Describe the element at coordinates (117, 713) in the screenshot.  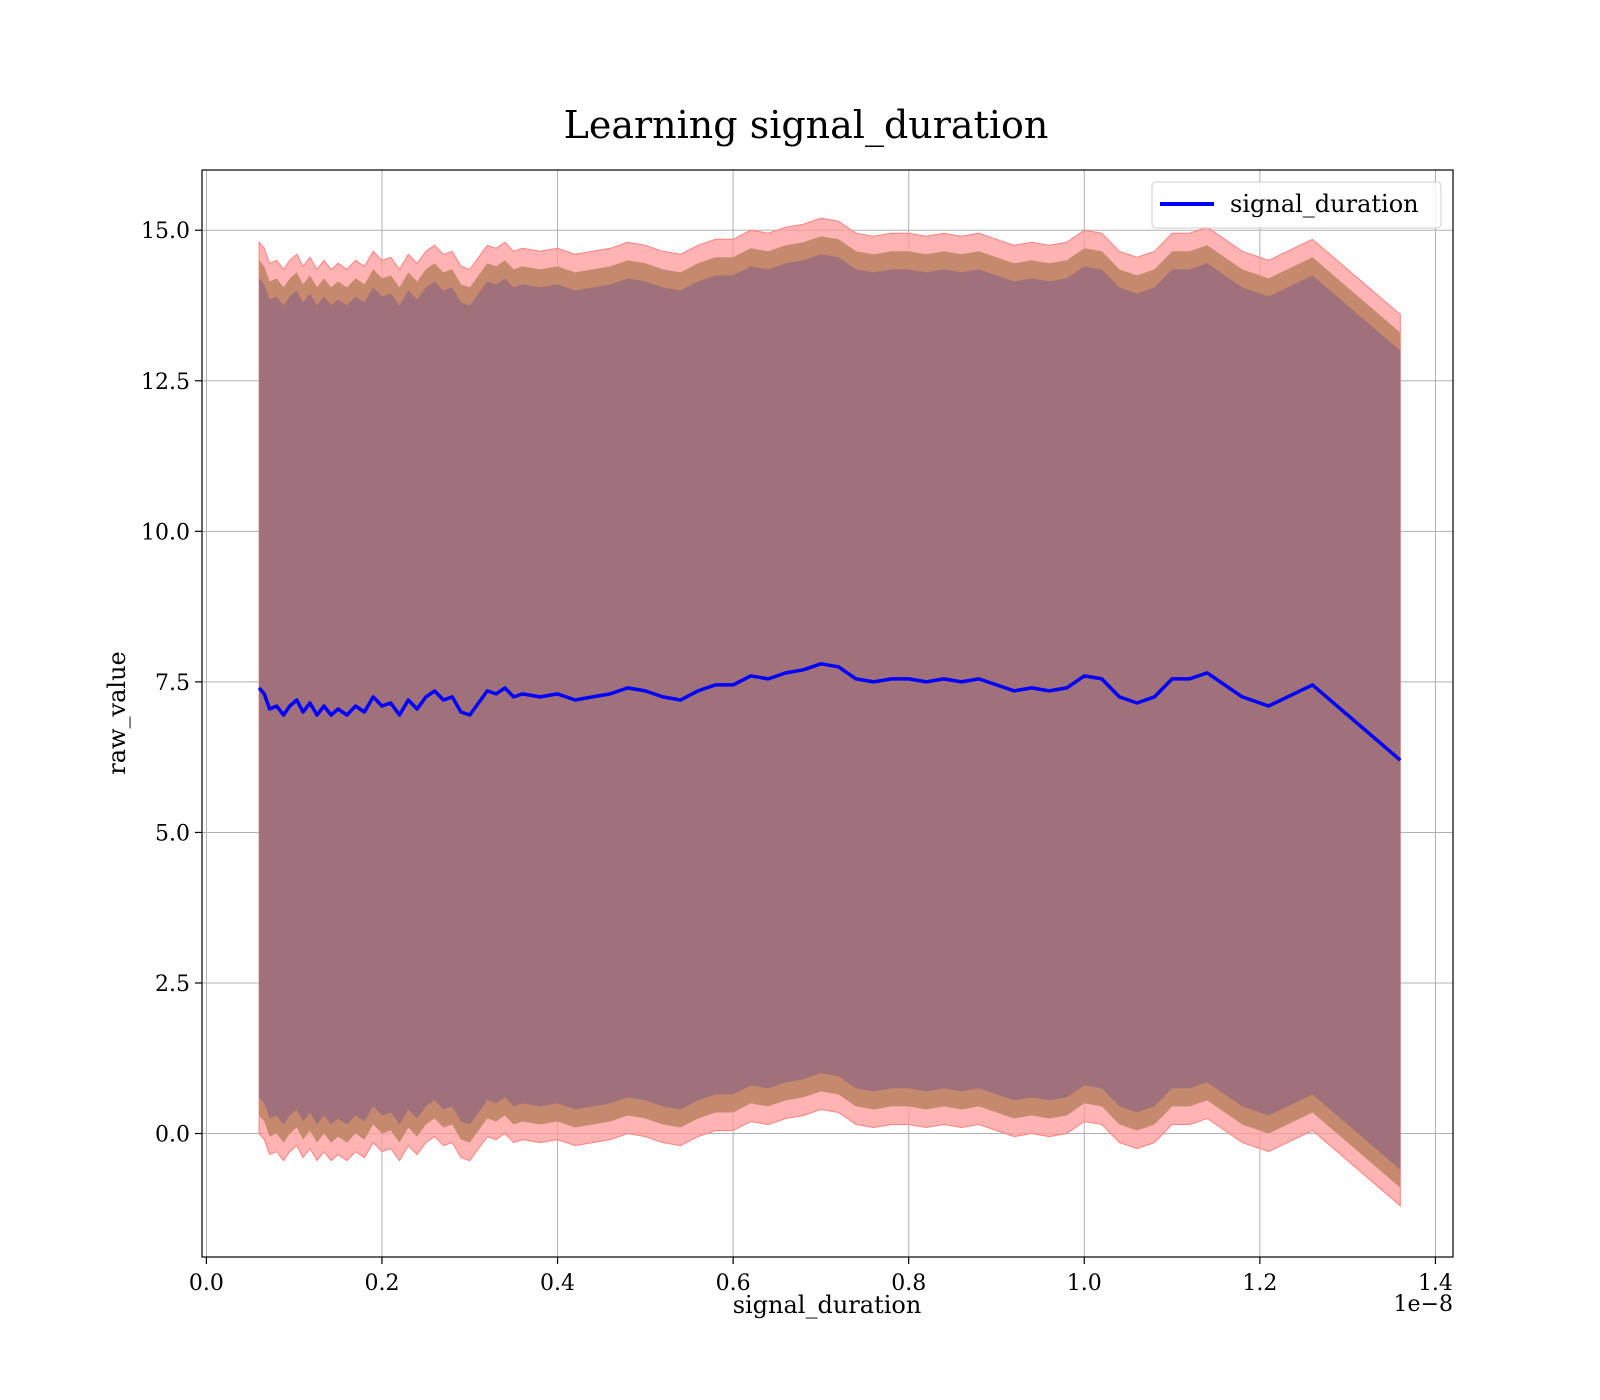
I see `y-axis-label: raw_value` at that location.